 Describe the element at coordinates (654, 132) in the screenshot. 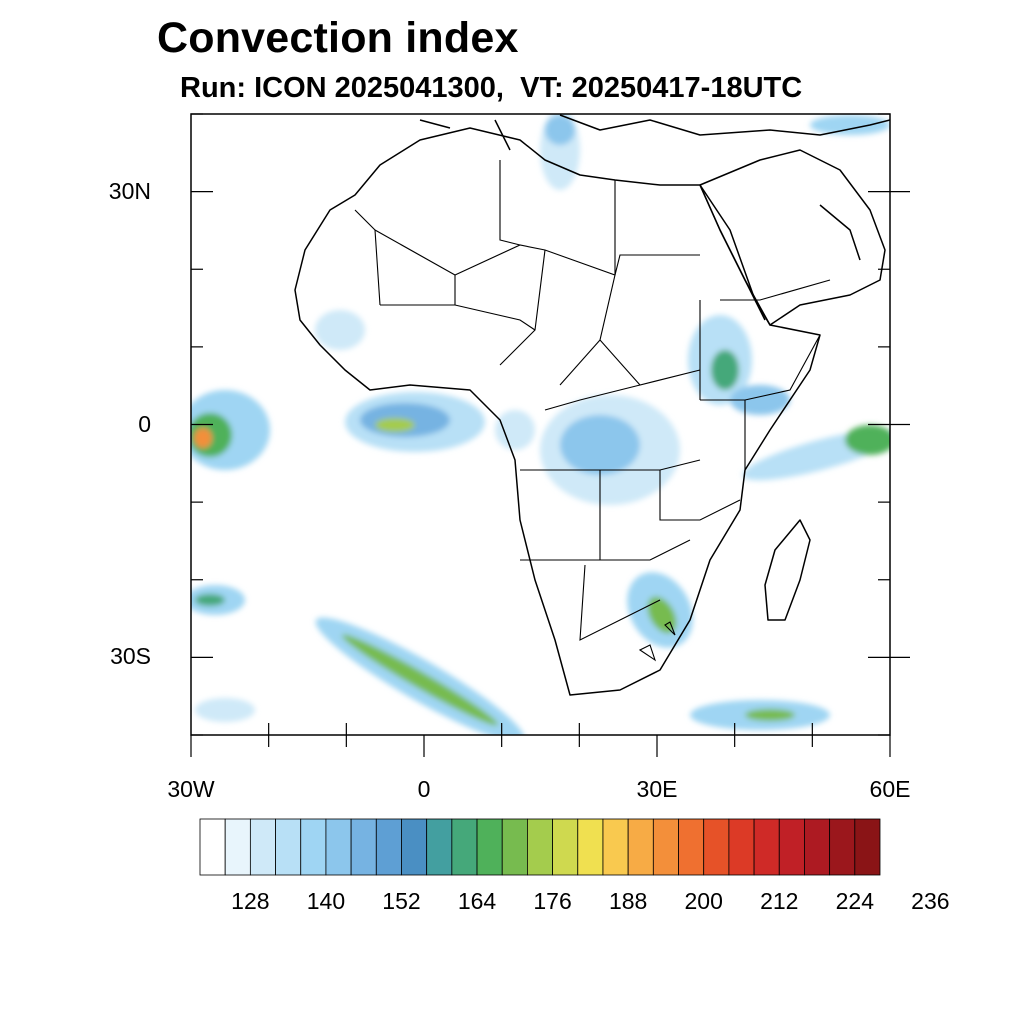

I see `europe-coastline` at that location.